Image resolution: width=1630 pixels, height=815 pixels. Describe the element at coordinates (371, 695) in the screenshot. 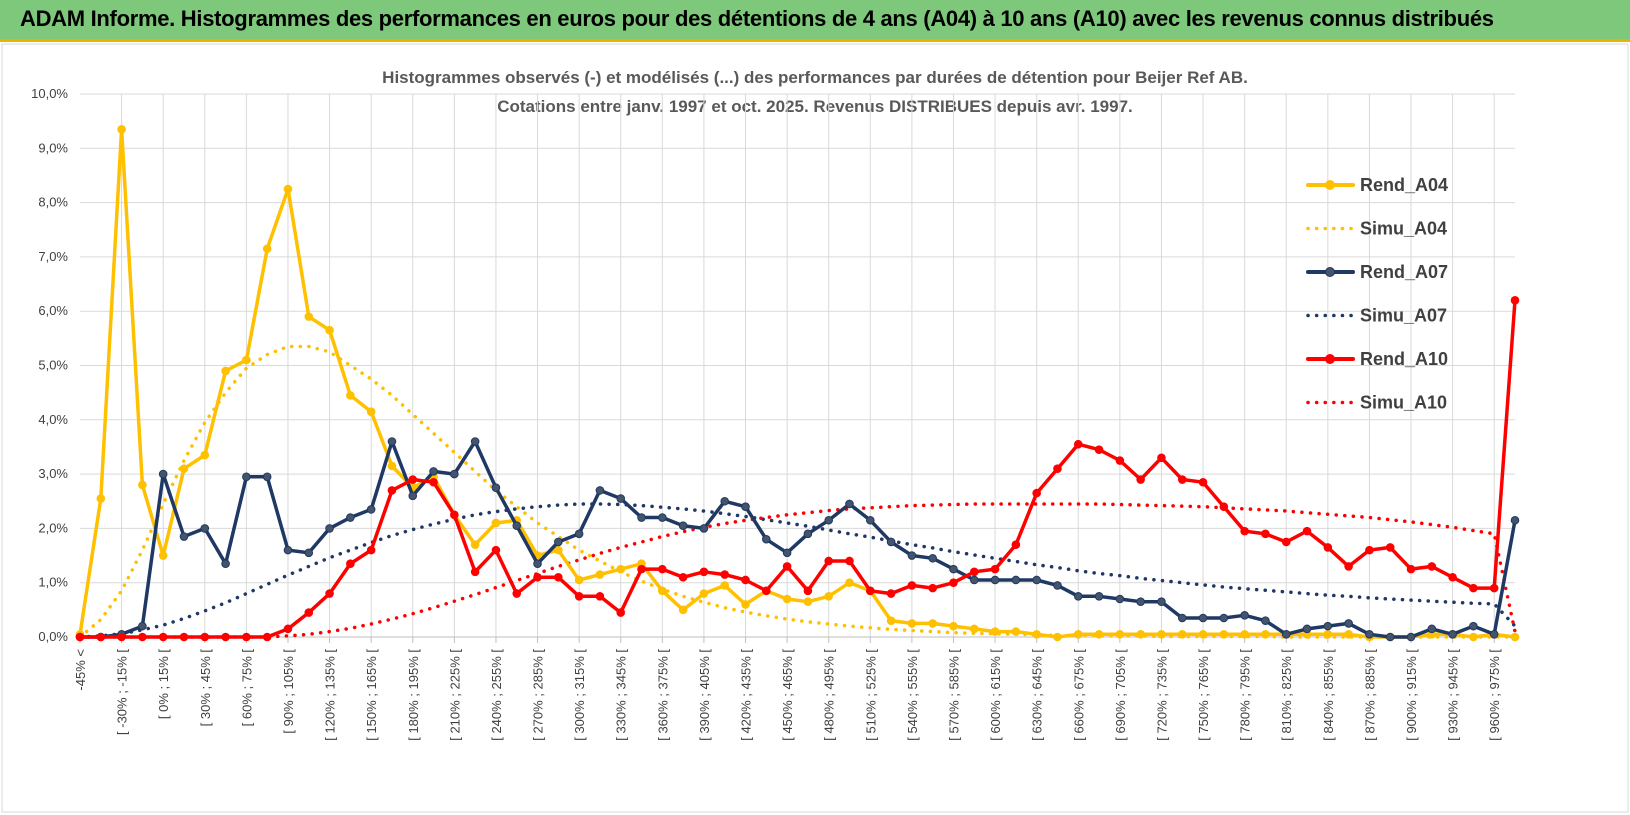

I see `x-tick-label: [ 150% ; 165% [` at that location.